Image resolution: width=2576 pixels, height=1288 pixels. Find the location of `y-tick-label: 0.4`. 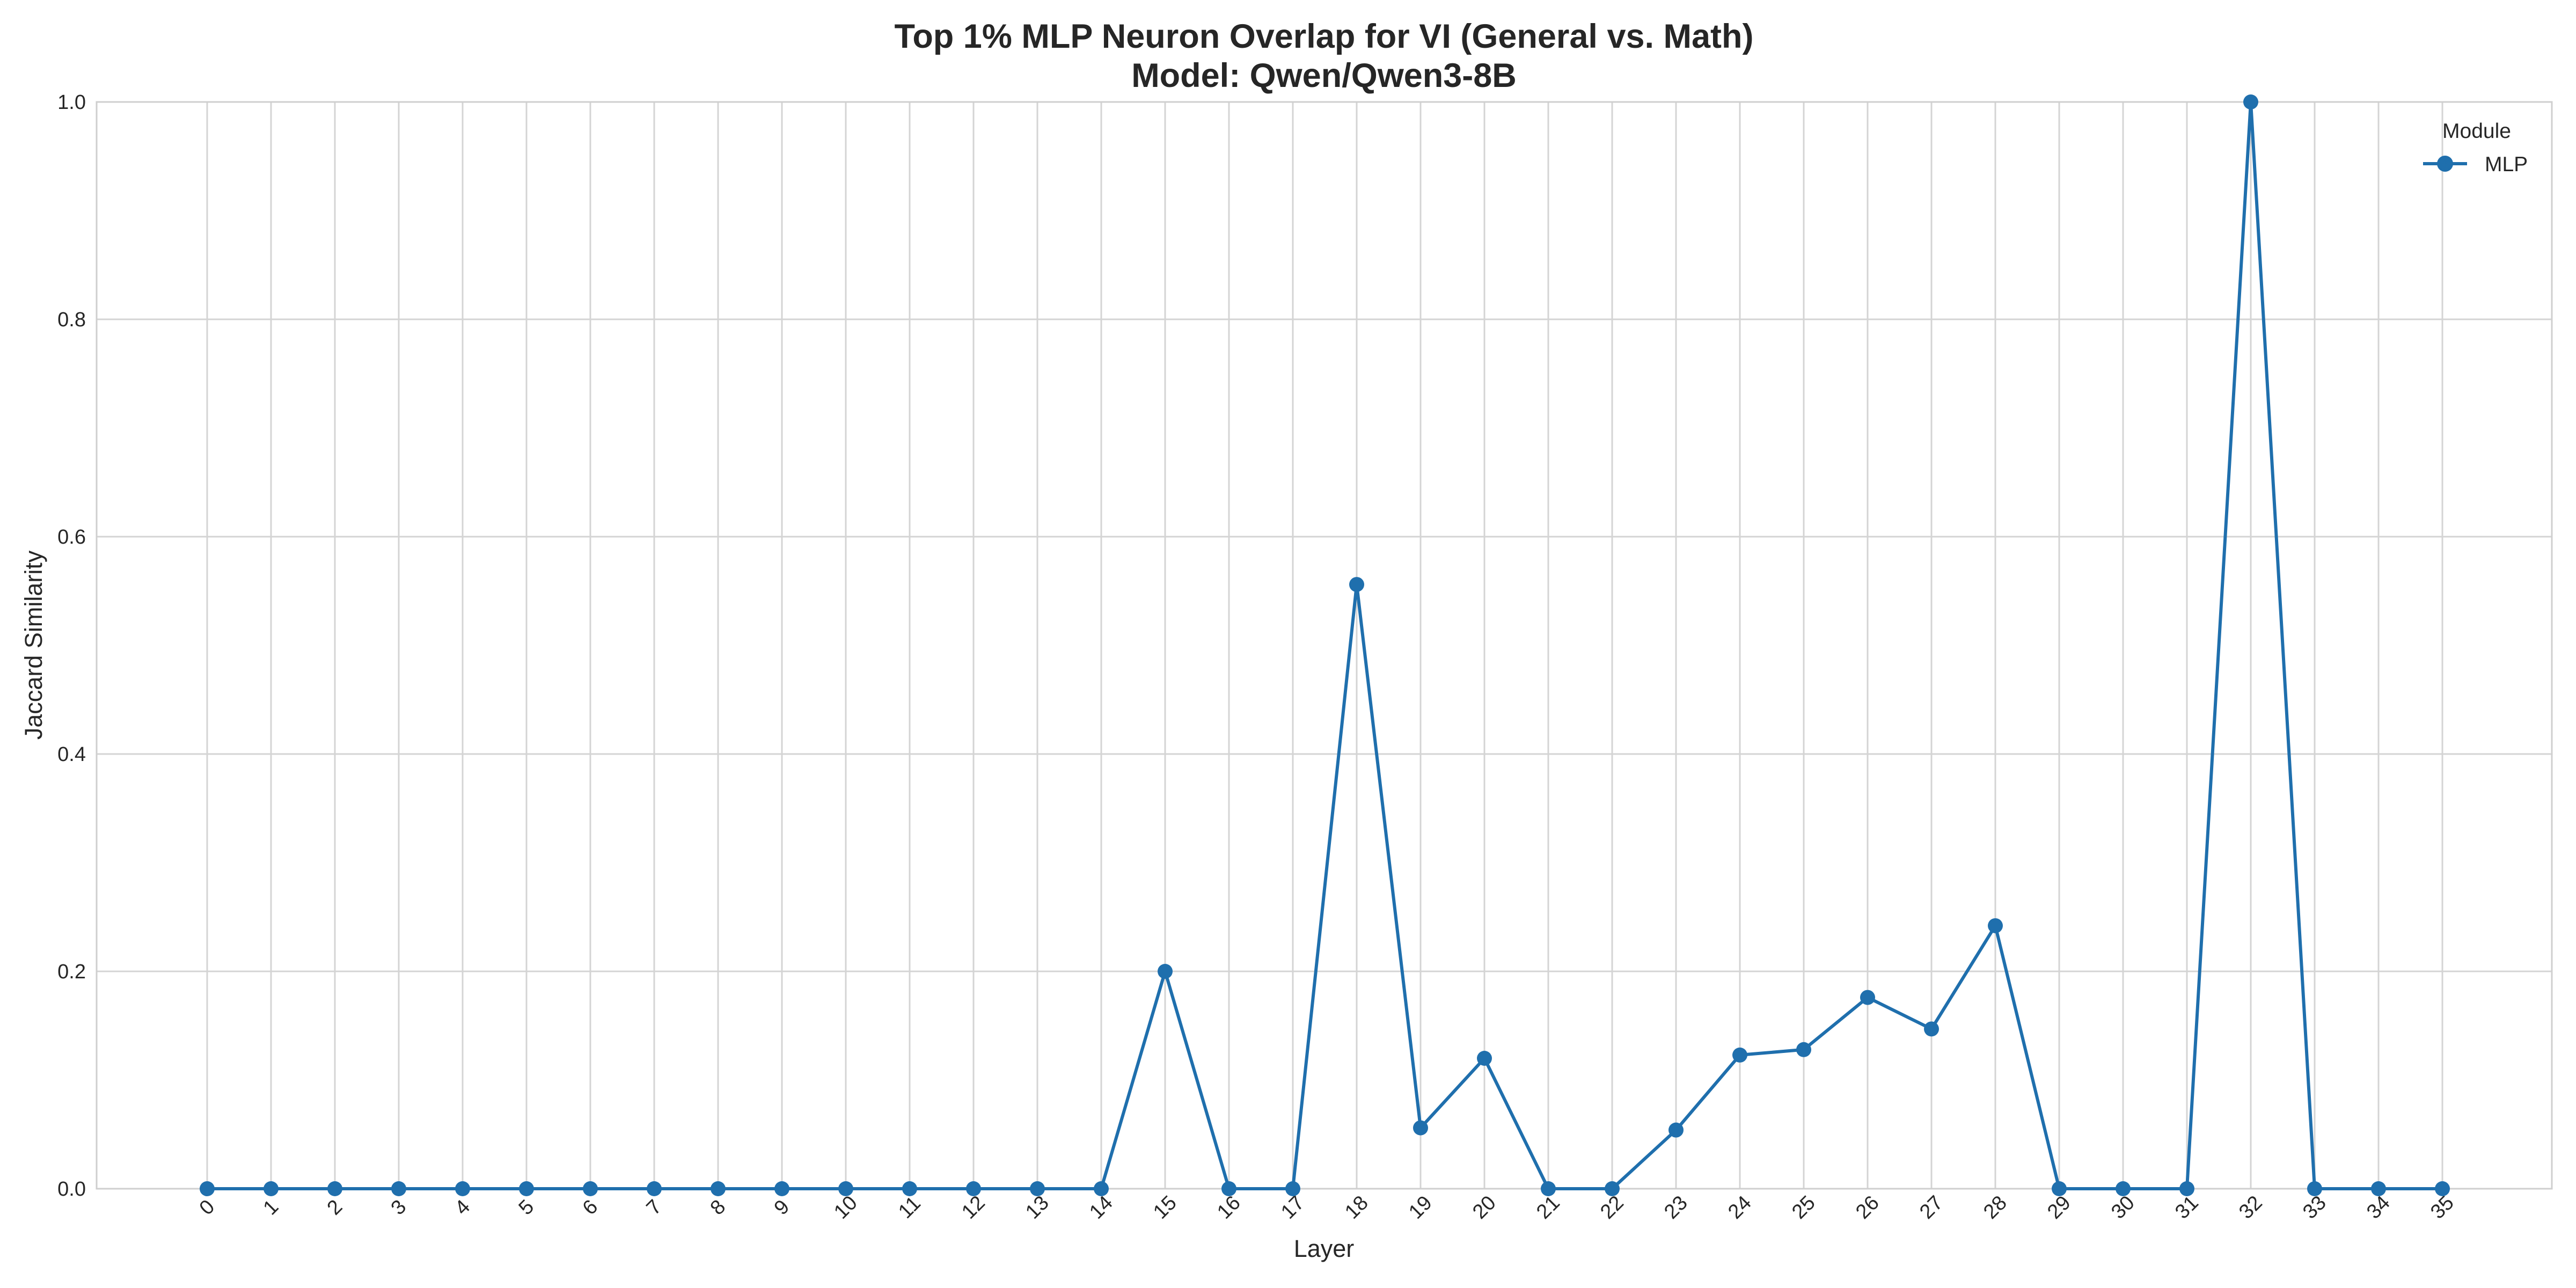

y-tick-label: 0.4 is located at coordinates (71, 754).